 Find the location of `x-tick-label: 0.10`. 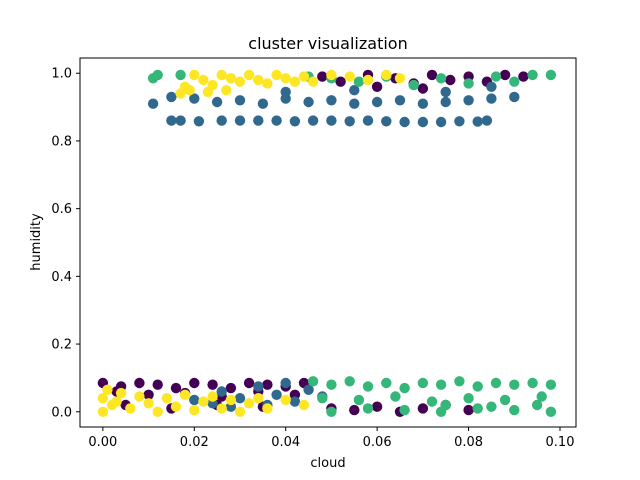

x-tick-label: 0.10 is located at coordinates (560, 442).